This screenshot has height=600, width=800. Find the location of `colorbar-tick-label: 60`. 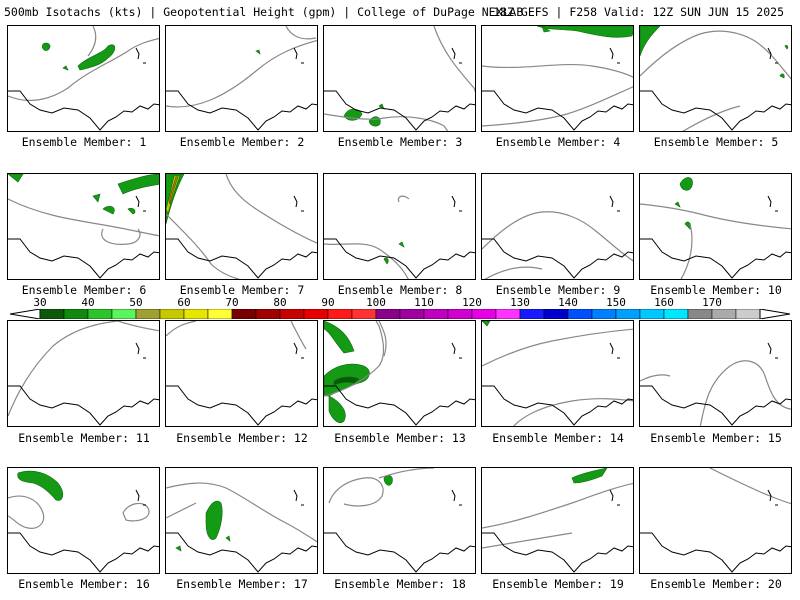

colorbar-tick-label: 60 is located at coordinates (184, 302).